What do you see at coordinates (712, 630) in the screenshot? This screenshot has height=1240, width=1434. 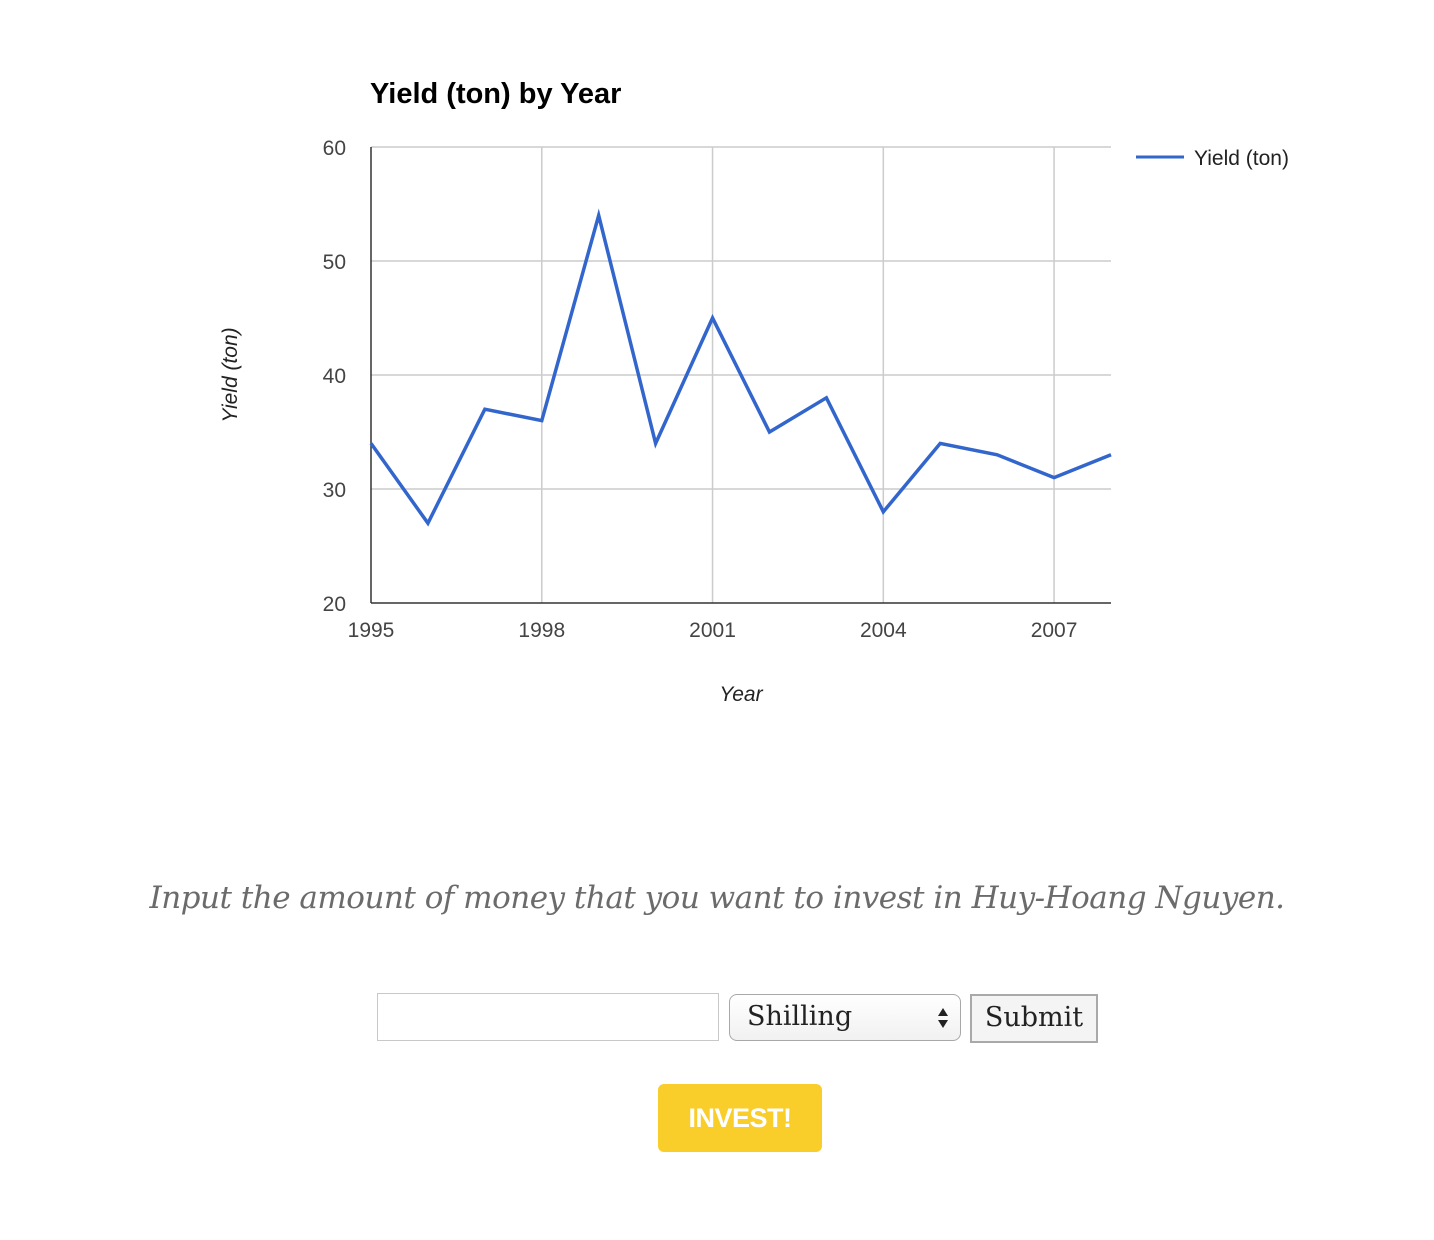 I see `x-tick-label: 2001` at bounding box center [712, 630].